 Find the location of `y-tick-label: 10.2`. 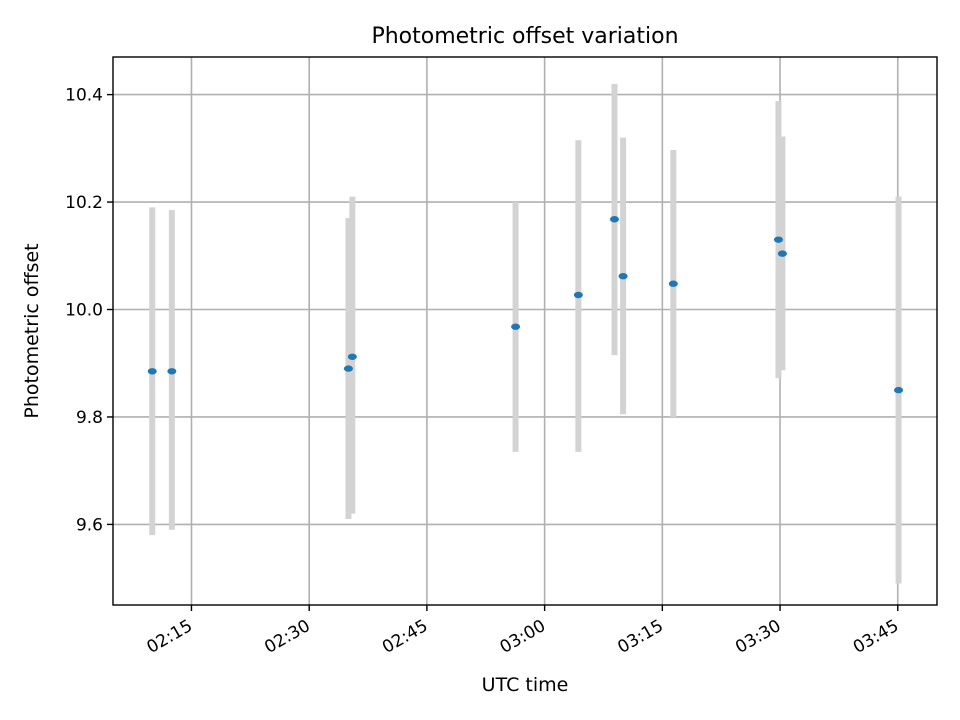

y-tick-label: 10.2 is located at coordinates (84, 203).